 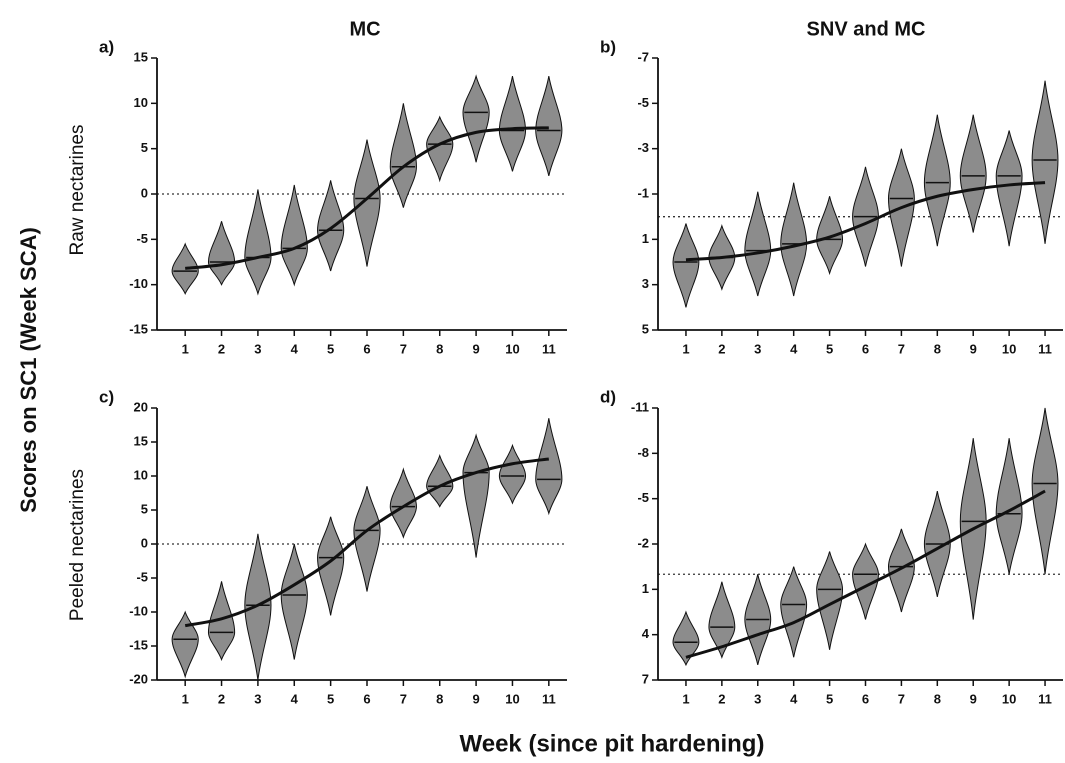 I want to click on y-tick-label: -20, so click(x=138, y=678).